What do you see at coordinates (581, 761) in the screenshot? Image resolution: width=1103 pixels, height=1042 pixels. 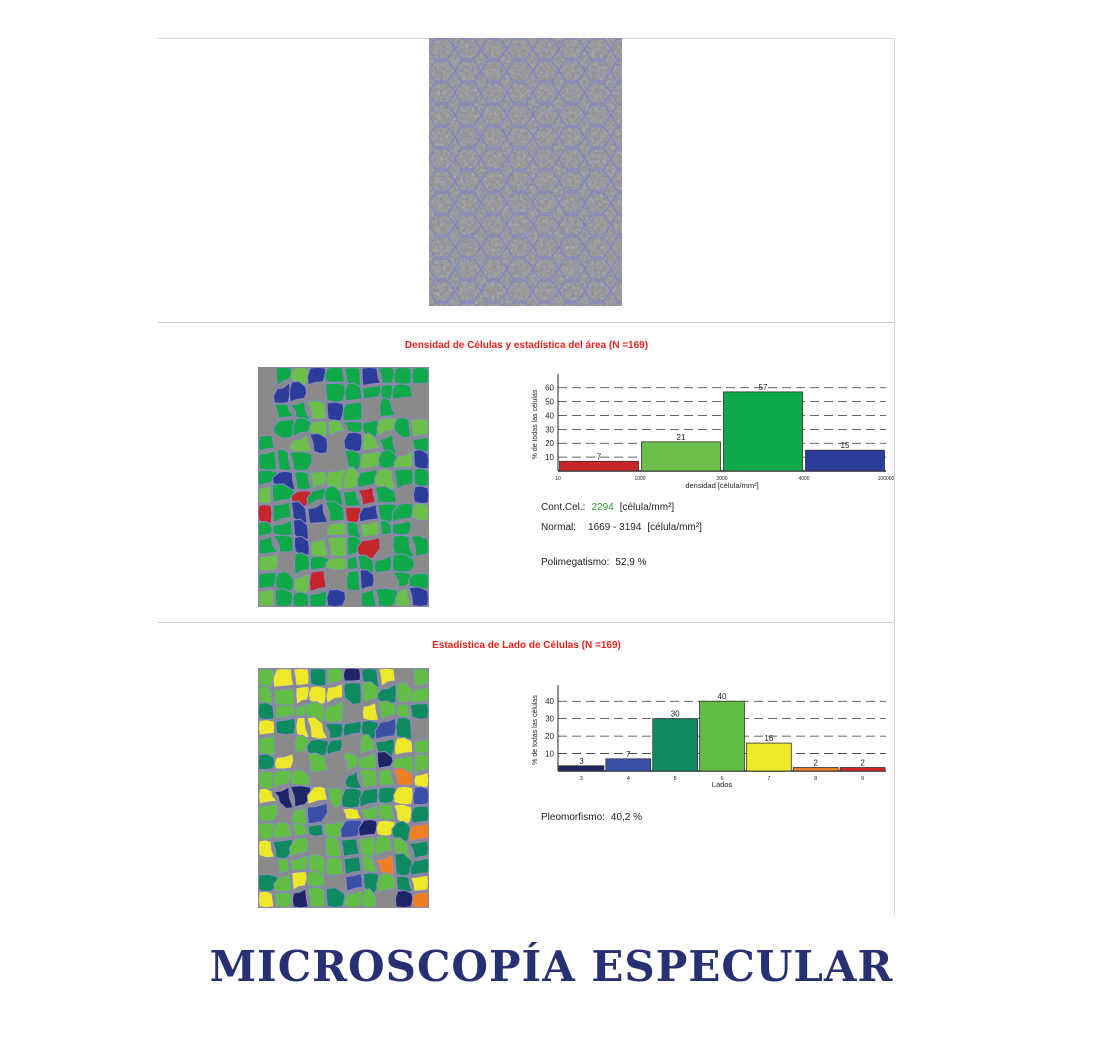 I see `bar-value-label: 3` at bounding box center [581, 761].